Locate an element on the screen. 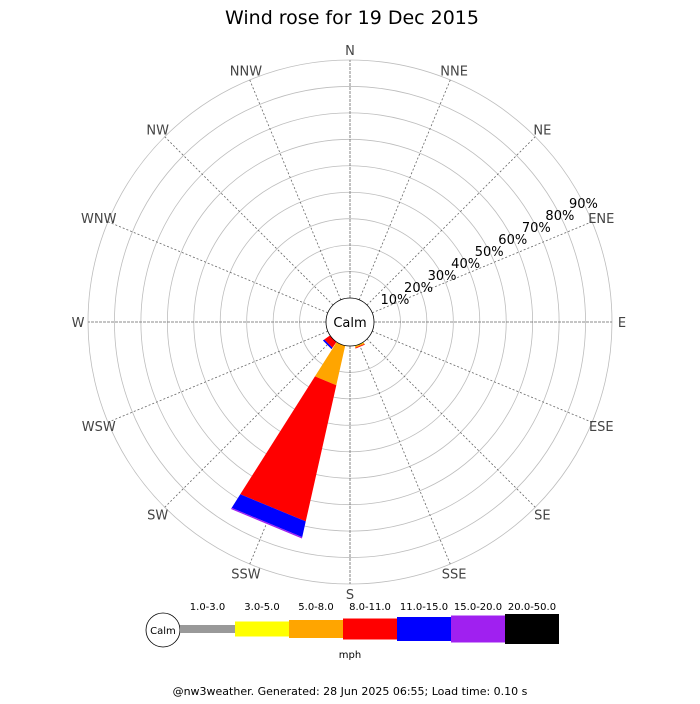 The height and width of the screenshot is (704, 700). petal-sw-8.0-11.0 is located at coordinates (330, 341).